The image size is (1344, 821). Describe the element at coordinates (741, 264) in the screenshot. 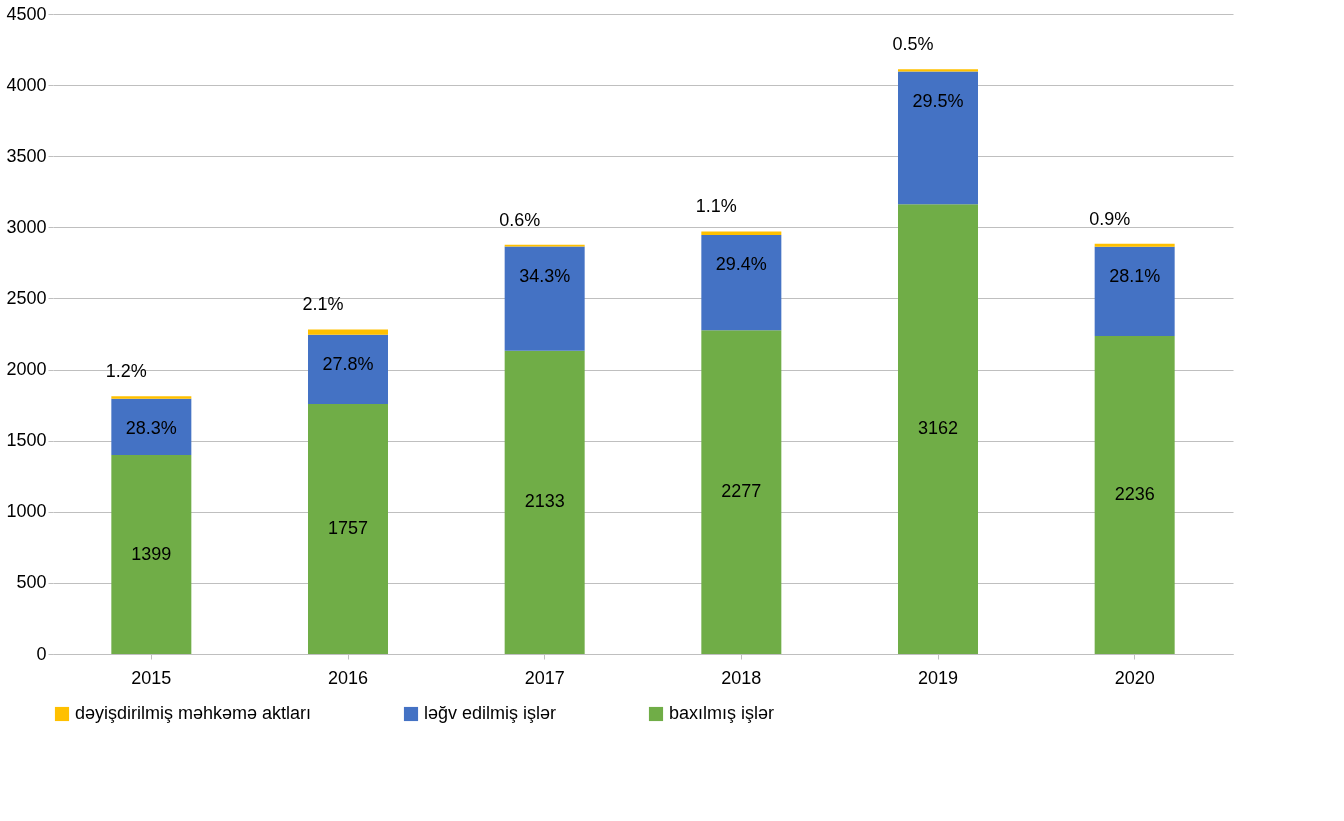

I see `annotation: 29.4%` at that location.